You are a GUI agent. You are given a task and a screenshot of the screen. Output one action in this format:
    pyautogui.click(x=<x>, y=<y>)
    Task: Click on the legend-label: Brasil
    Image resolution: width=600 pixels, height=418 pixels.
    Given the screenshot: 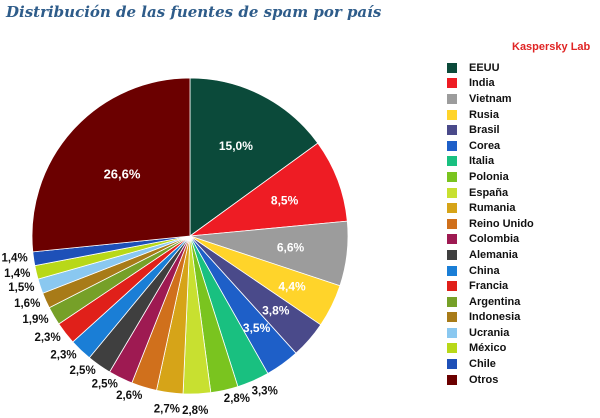 What is the action you would take?
    pyautogui.click(x=484, y=130)
    